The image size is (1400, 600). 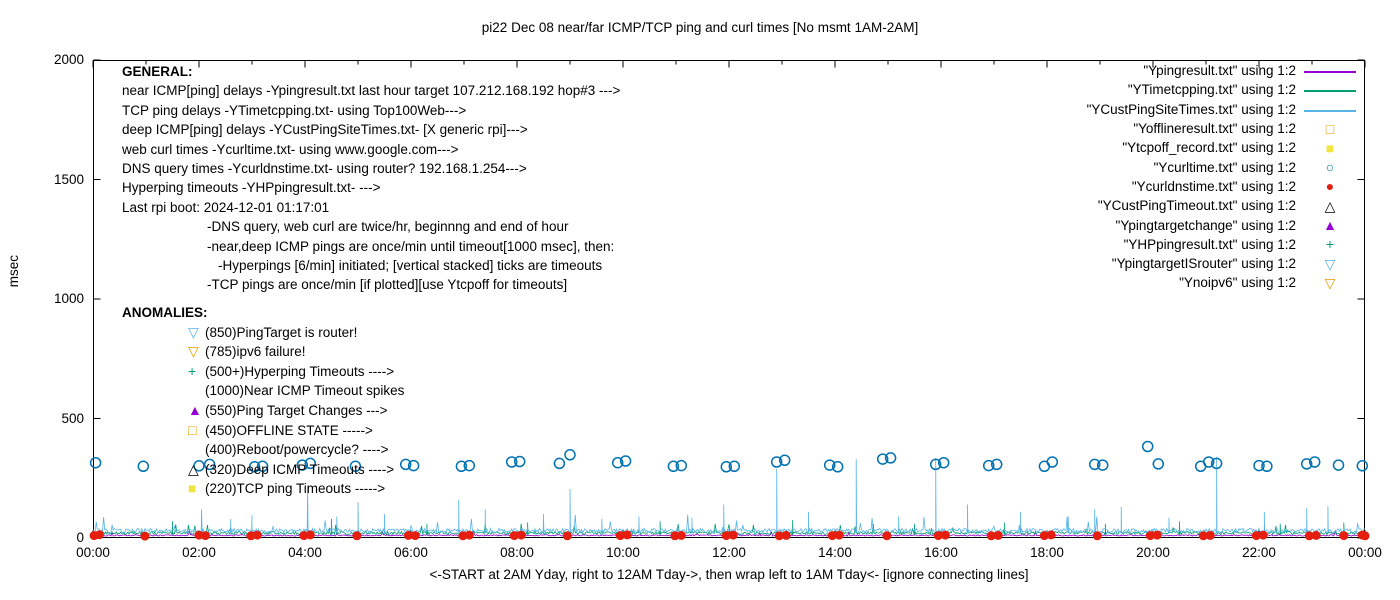 I want to click on series-line-YCustPingSiteTimes.txt, so click(x=729, y=495).